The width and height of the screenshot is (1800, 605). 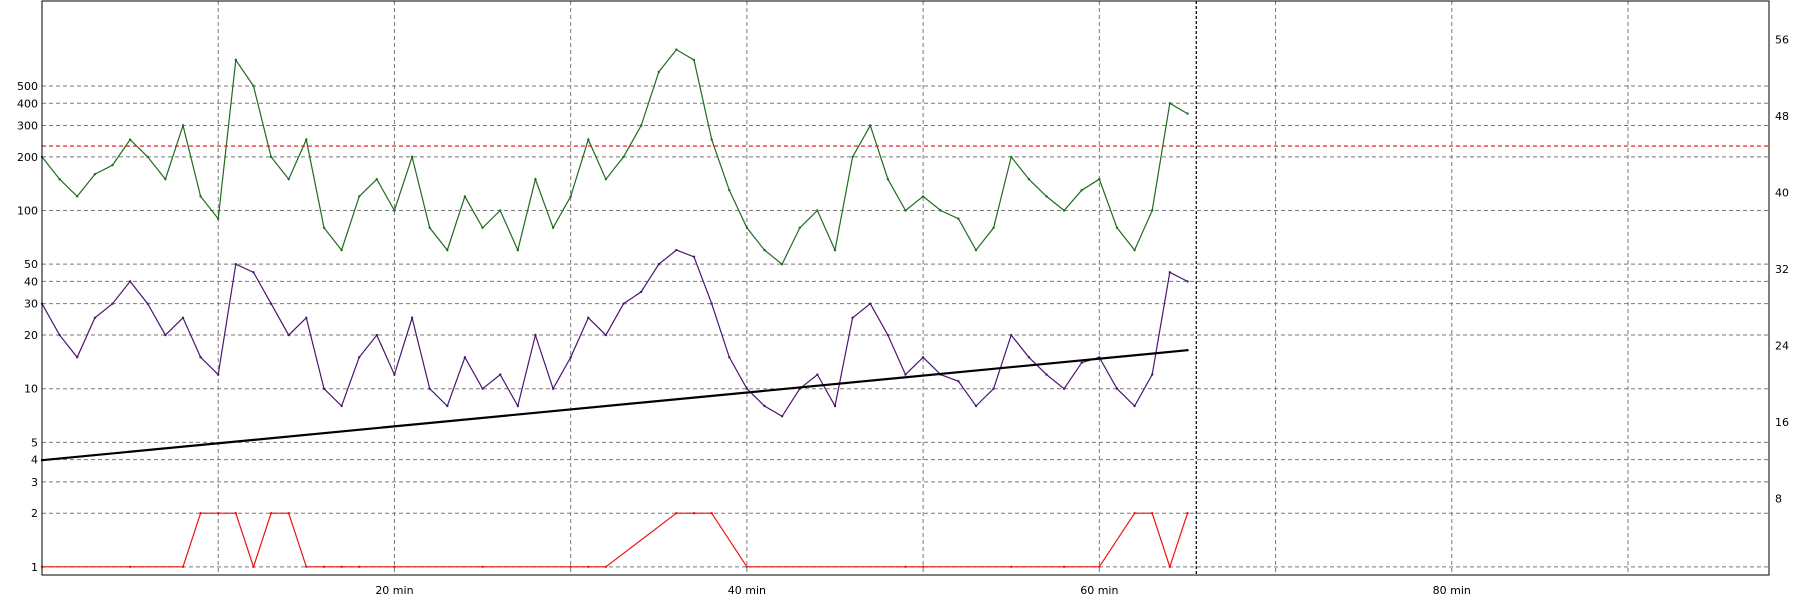 I want to click on y-right-tick-label: 56, so click(x=1782, y=39).